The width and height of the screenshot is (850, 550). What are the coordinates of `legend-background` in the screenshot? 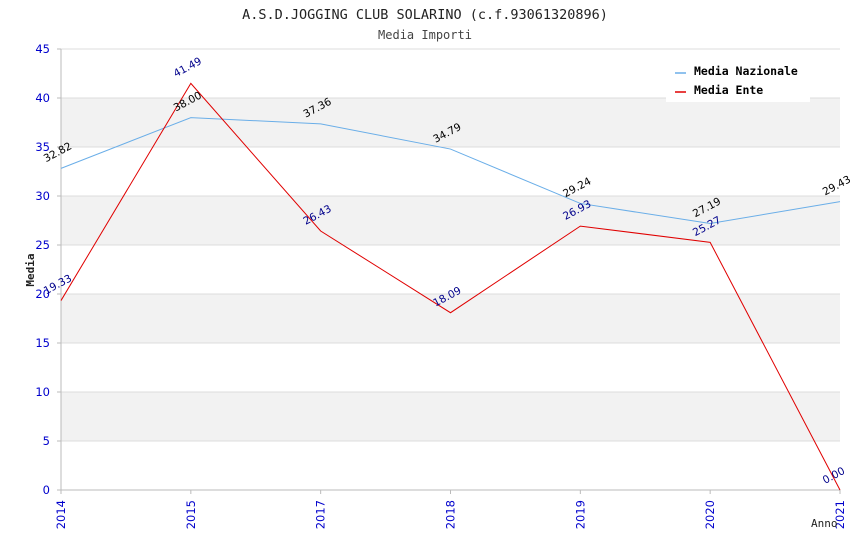 It's located at (738, 81).